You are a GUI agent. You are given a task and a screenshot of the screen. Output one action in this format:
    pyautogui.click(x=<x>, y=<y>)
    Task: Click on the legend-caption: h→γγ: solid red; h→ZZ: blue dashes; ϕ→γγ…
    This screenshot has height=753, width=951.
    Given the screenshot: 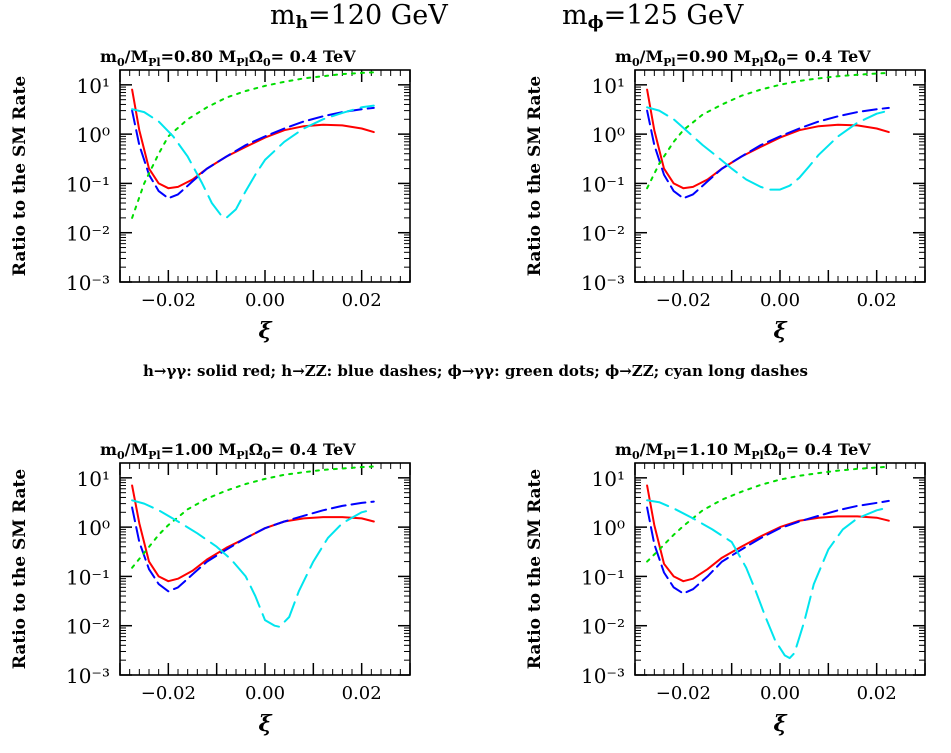 What is the action you would take?
    pyautogui.click(x=475, y=371)
    